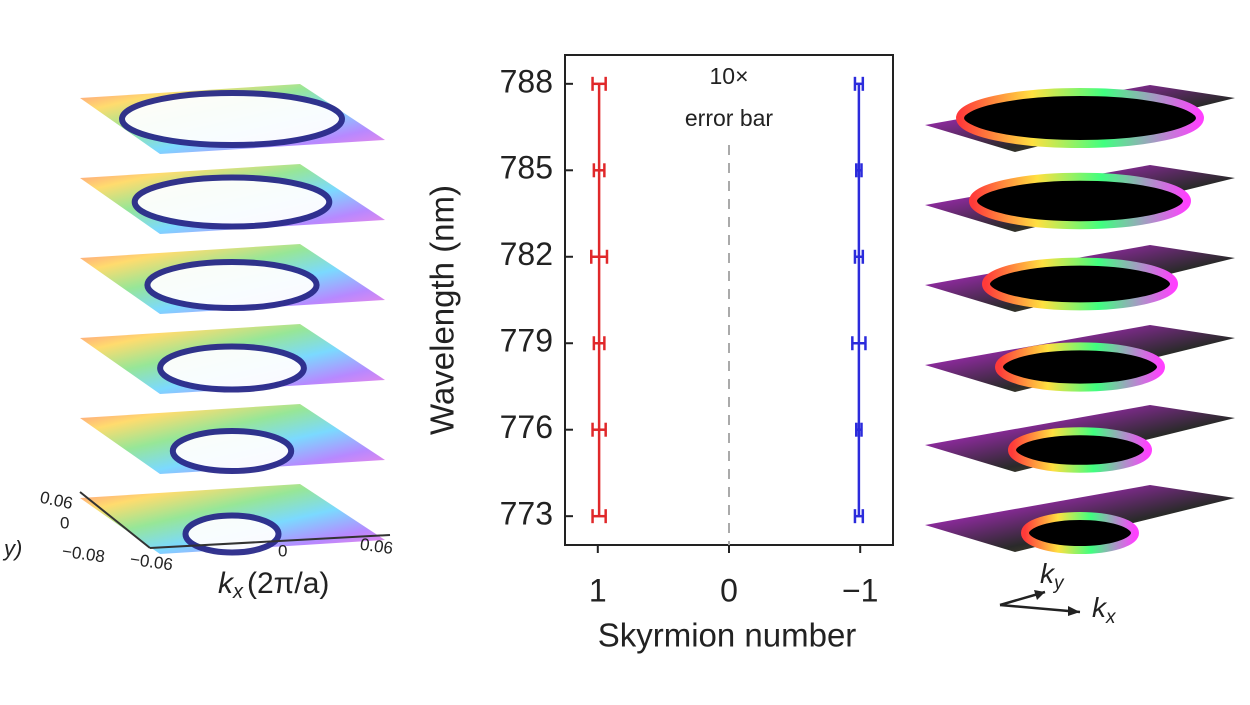 This screenshot has height=705, width=1250. Describe the element at coordinates (729, 118) in the screenshot. I see `annotation: error bar` at that location.